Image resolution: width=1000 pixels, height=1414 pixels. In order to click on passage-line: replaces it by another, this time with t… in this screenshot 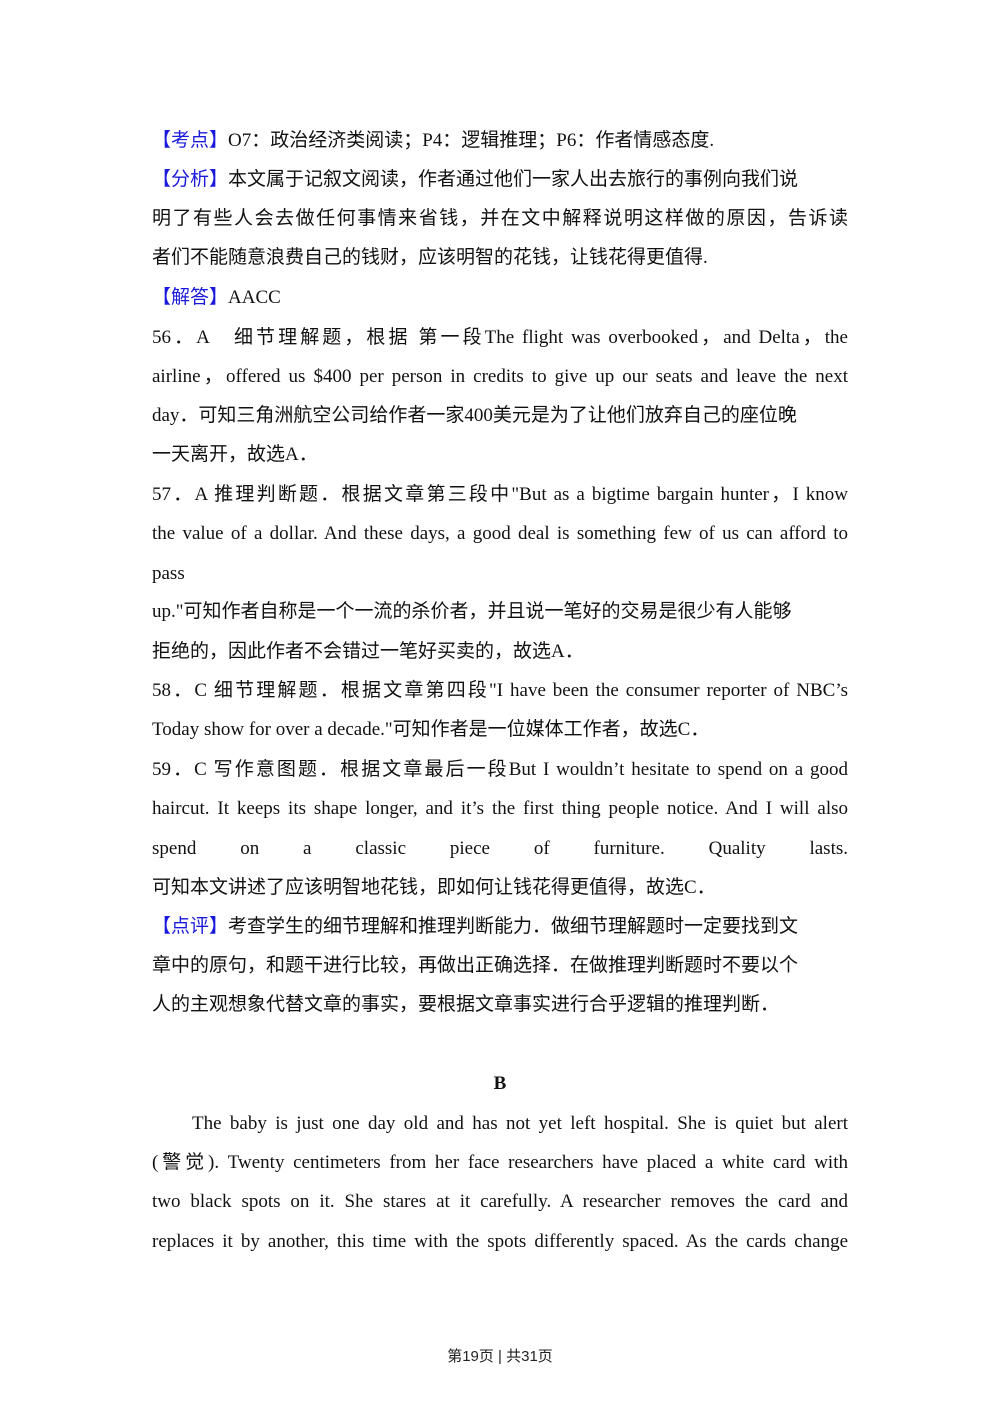, I will do `click(500, 1241)`.